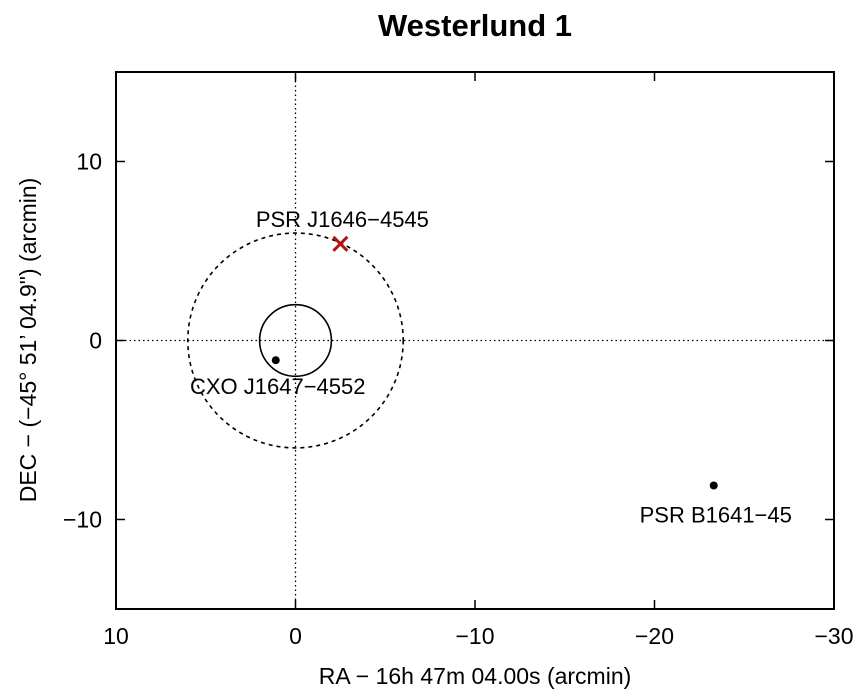 The image size is (861, 695). I want to click on point-label: PSR J1646−4545, so click(342, 219).